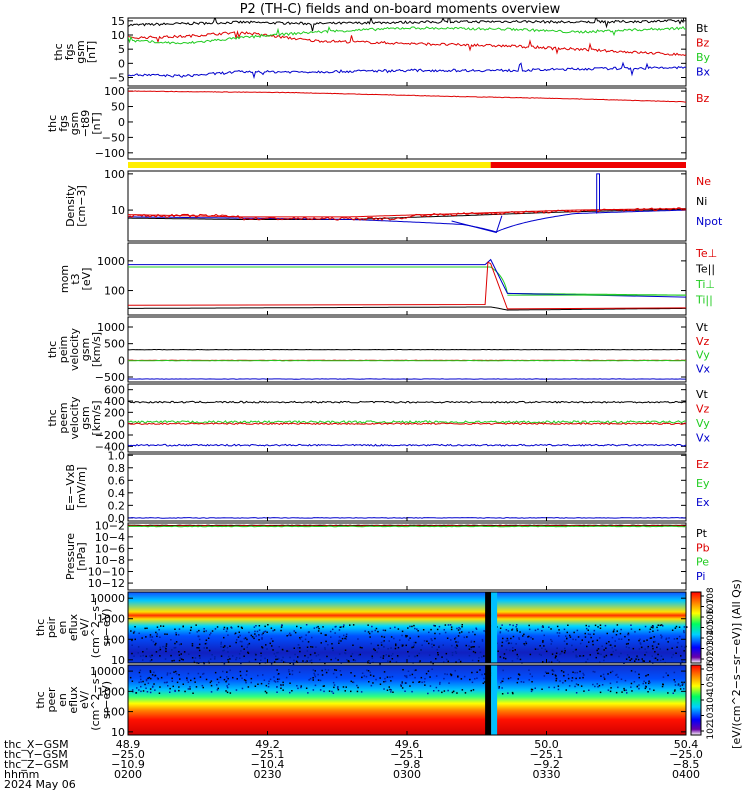 This screenshot has height=800, width=750. What do you see at coordinates (114, 174) in the screenshot?
I see `density-tick-label: 100` at bounding box center [114, 174].